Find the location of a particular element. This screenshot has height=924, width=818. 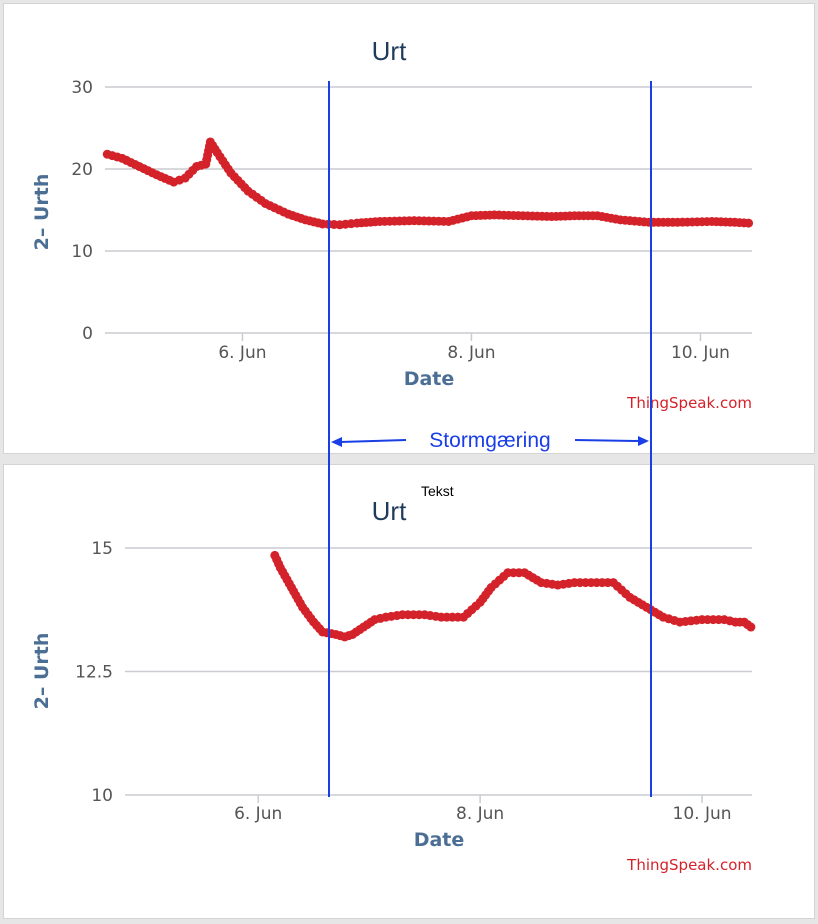

y-tick-label: 15 is located at coordinates (102, 549).